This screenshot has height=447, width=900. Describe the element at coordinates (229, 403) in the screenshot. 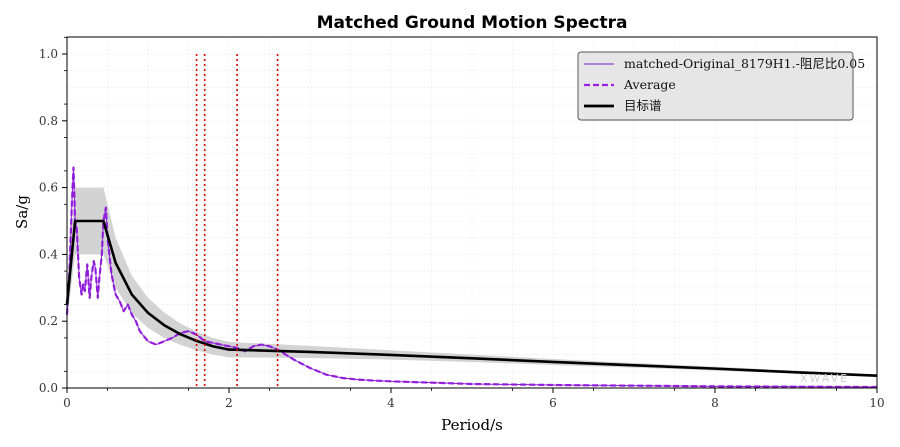

I see `x-tick-label: 2` at that location.